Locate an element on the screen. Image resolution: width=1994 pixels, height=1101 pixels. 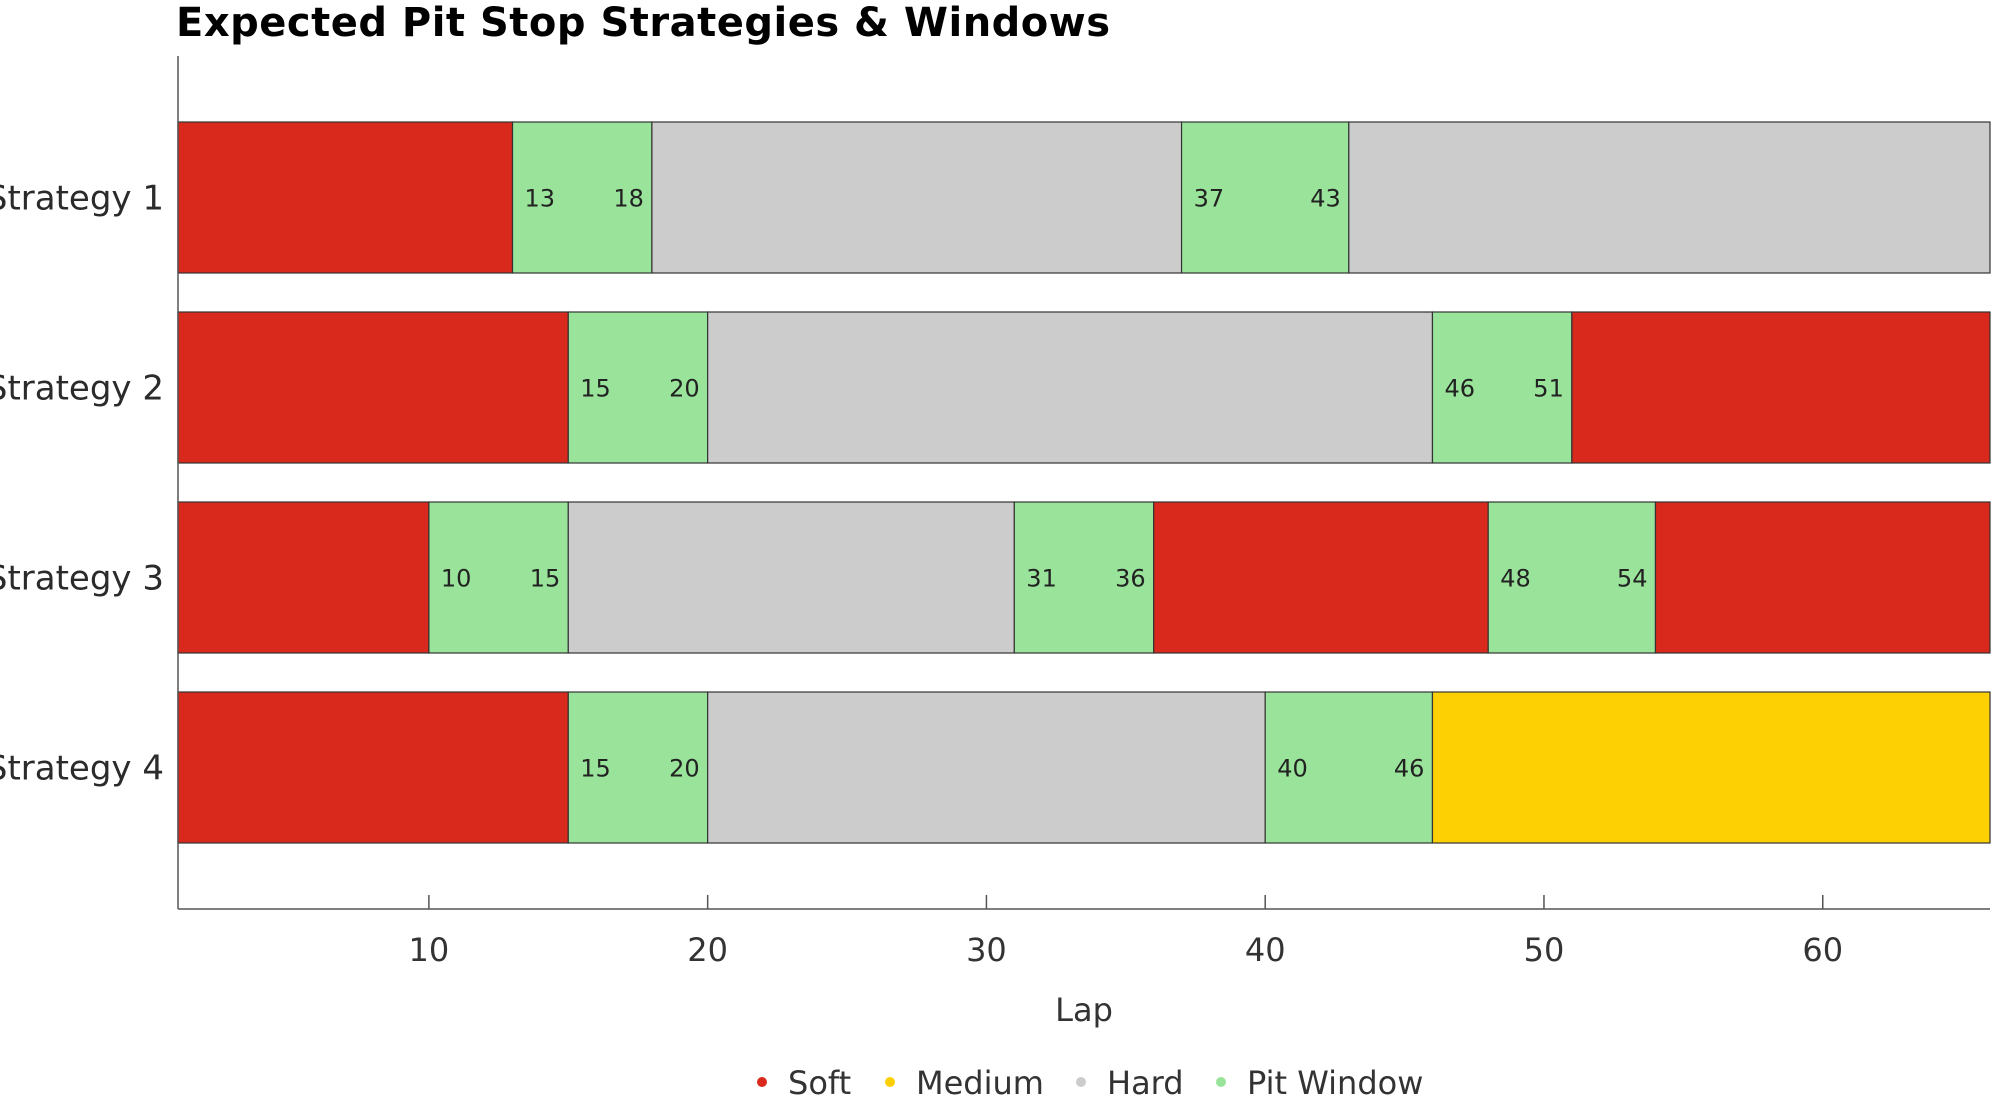
medium-legend-marker is located at coordinates (890, 1082).